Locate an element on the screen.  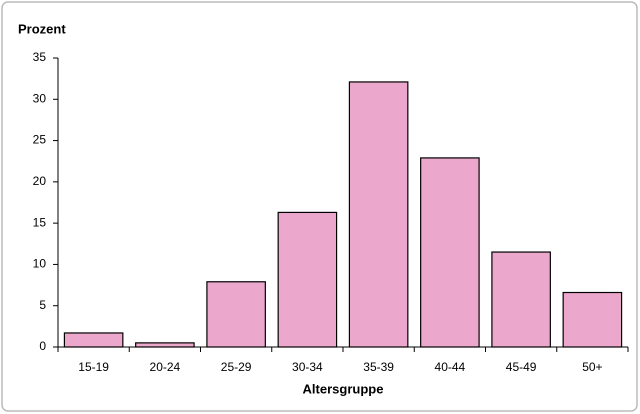
x-tick-label: 25-29 is located at coordinates (236, 367).